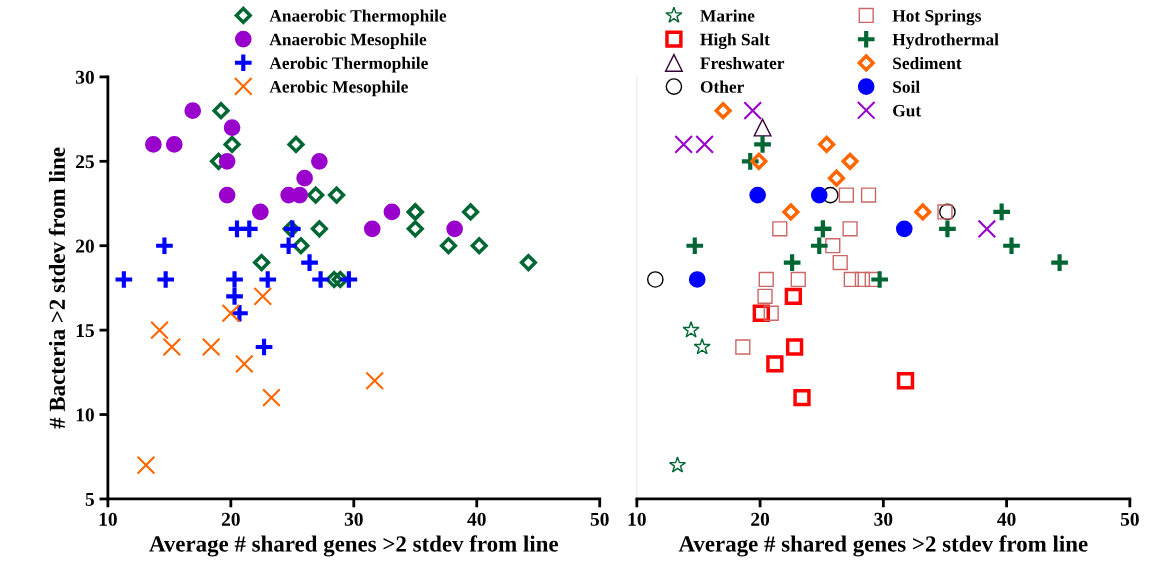 The height and width of the screenshot is (587, 1160). I want to click on legend-label: High Salt, so click(735, 41).